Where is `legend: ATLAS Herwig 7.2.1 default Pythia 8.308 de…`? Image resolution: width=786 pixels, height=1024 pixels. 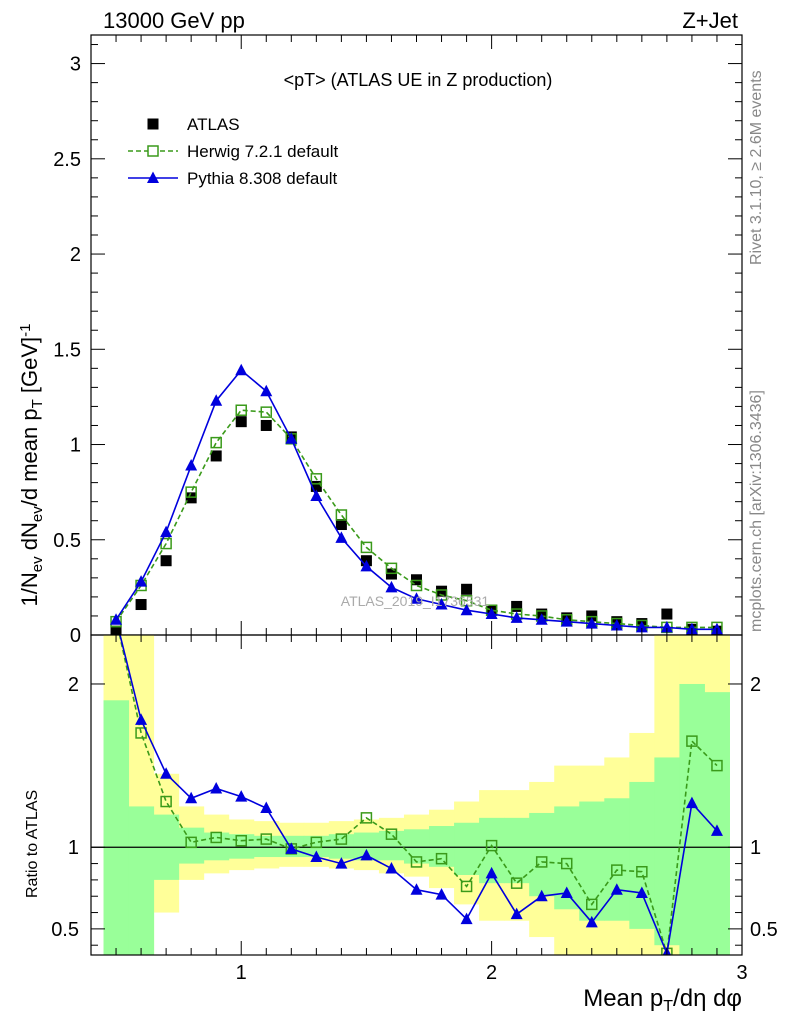 legend: ATLAS Herwig 7.2.1 default Pythia 8.308 de… is located at coordinates (233, 151).